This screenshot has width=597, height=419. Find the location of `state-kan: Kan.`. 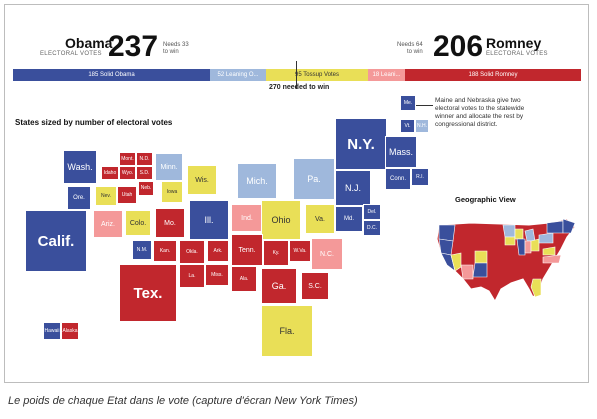

state-kan: Kan. is located at coordinates (165, 251).